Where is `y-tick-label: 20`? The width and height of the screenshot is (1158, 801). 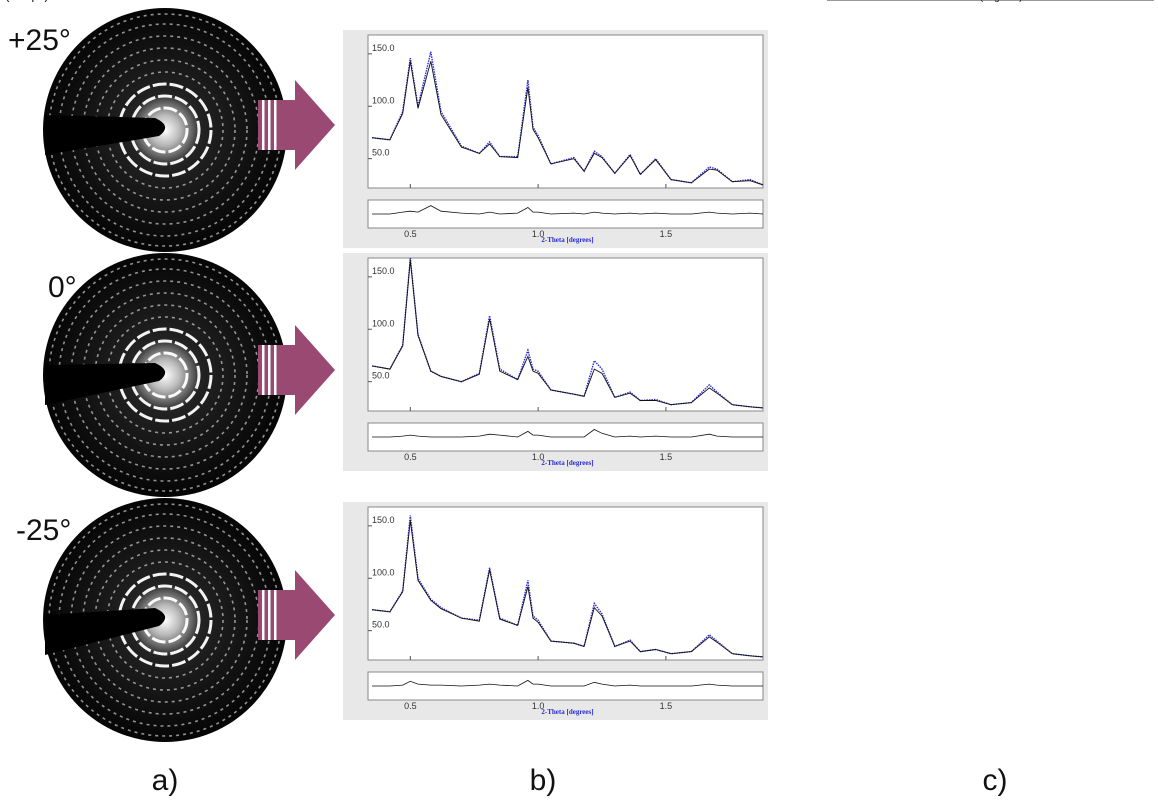
y-tick-label: 20 is located at coordinates (3, 1).